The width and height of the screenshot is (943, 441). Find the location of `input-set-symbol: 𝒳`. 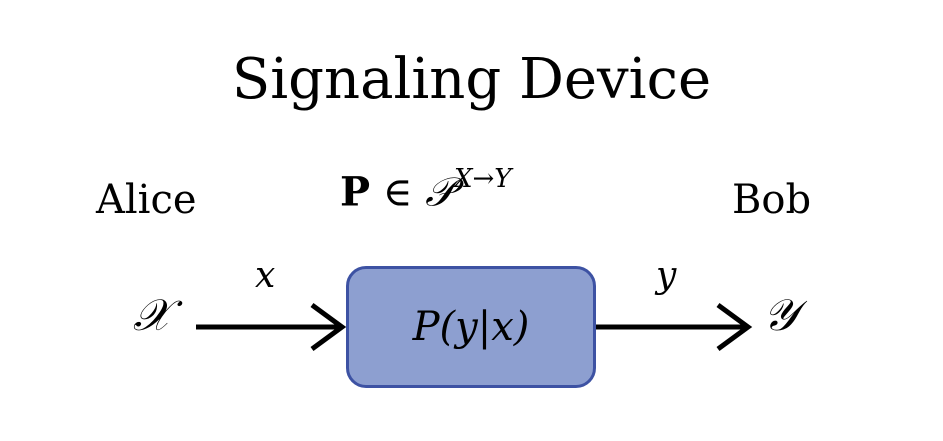

input-set-symbol: 𝒳 is located at coordinates (152, 315).